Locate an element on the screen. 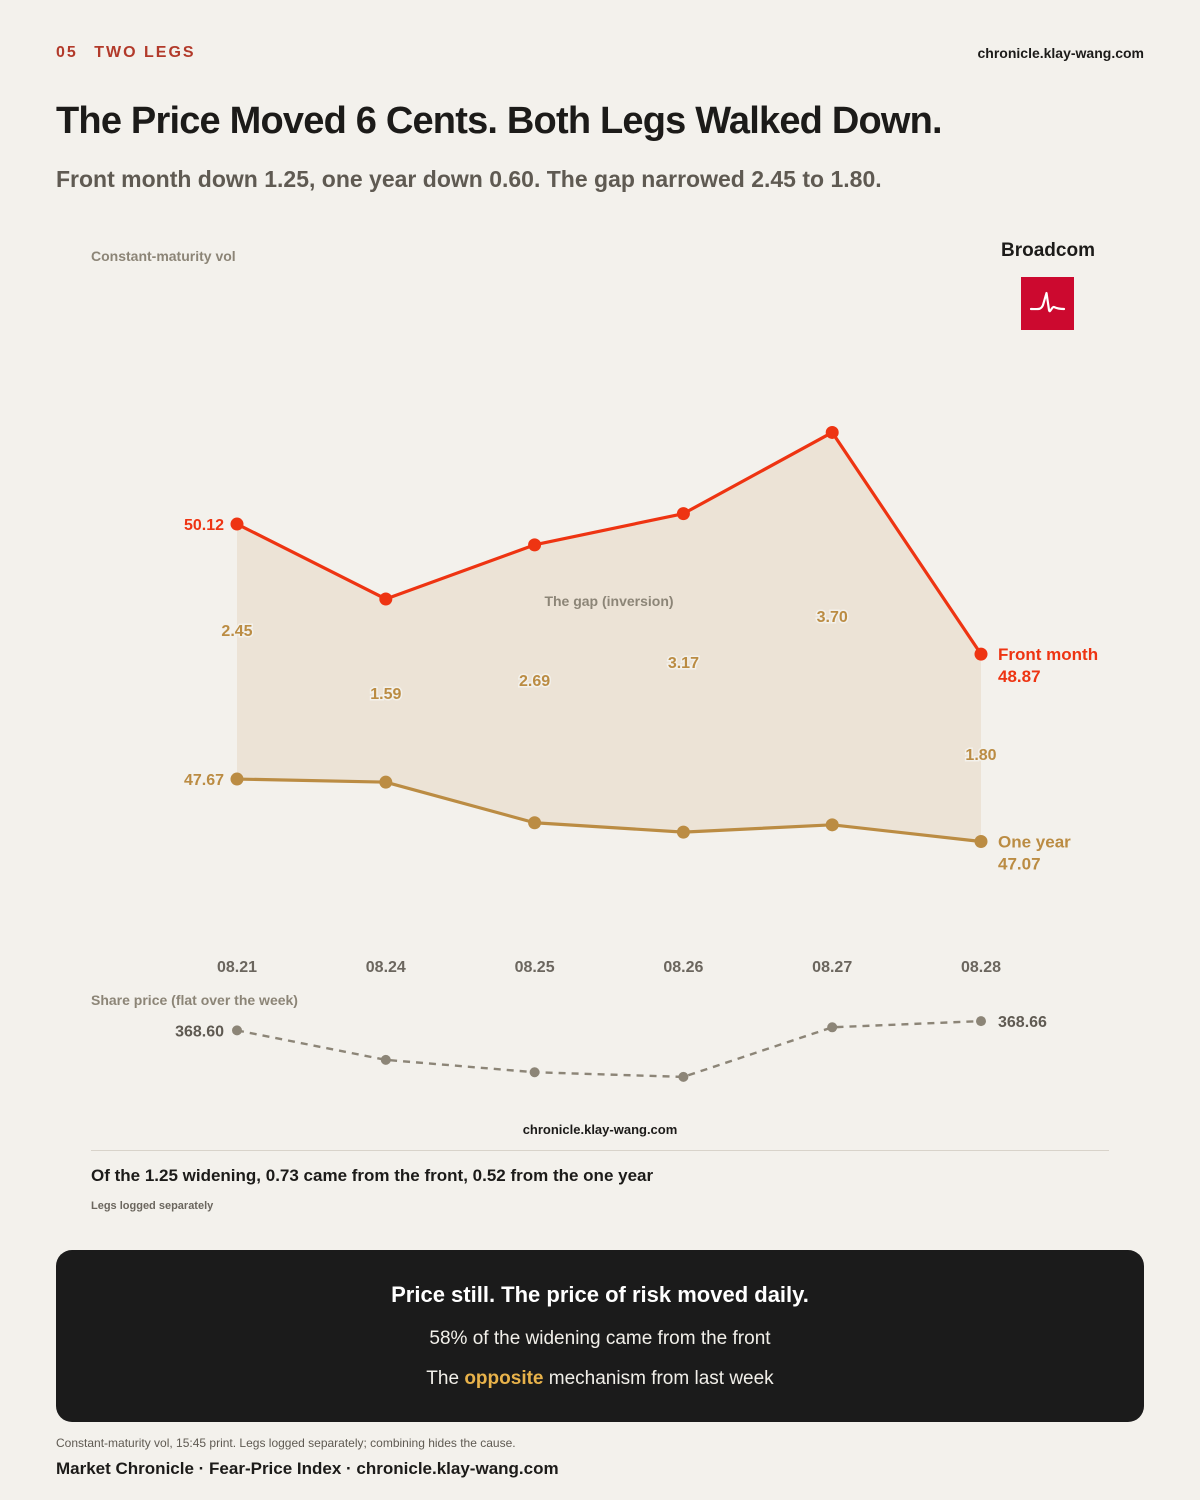 The width and height of the screenshot is (1200, 1500). x-tick-label: 08.24 is located at coordinates (386, 967).